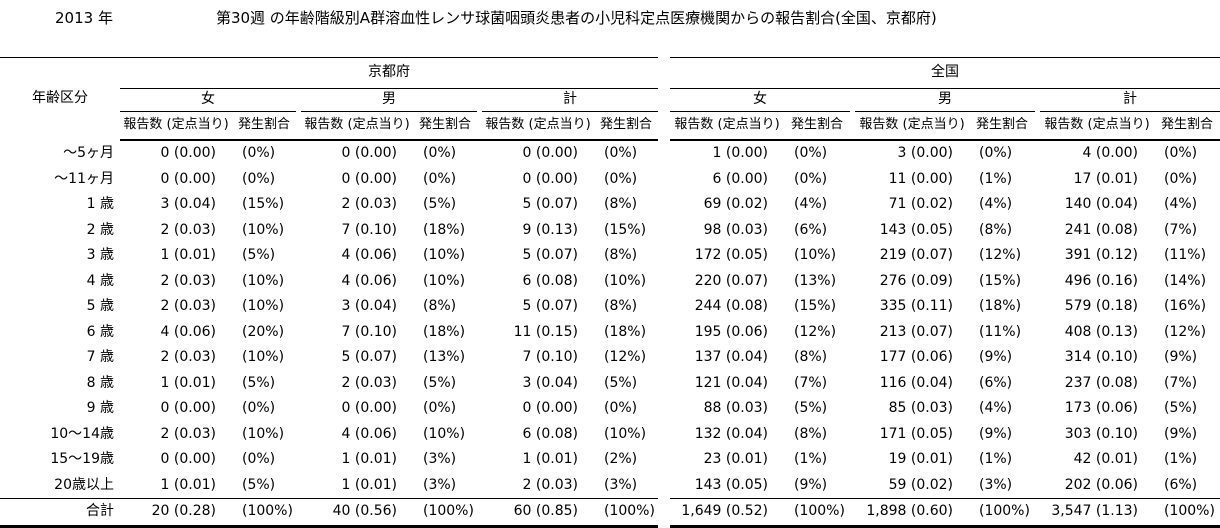  I want to click on rate-cell: (16%), so click(1185, 306).